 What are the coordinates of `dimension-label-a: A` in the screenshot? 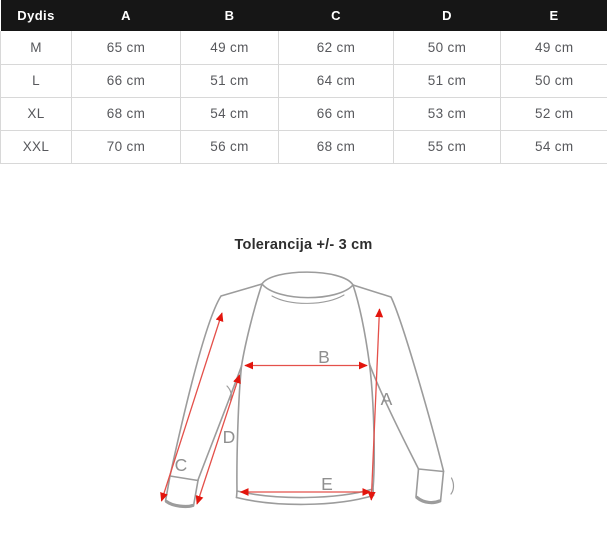 It's located at (387, 399).